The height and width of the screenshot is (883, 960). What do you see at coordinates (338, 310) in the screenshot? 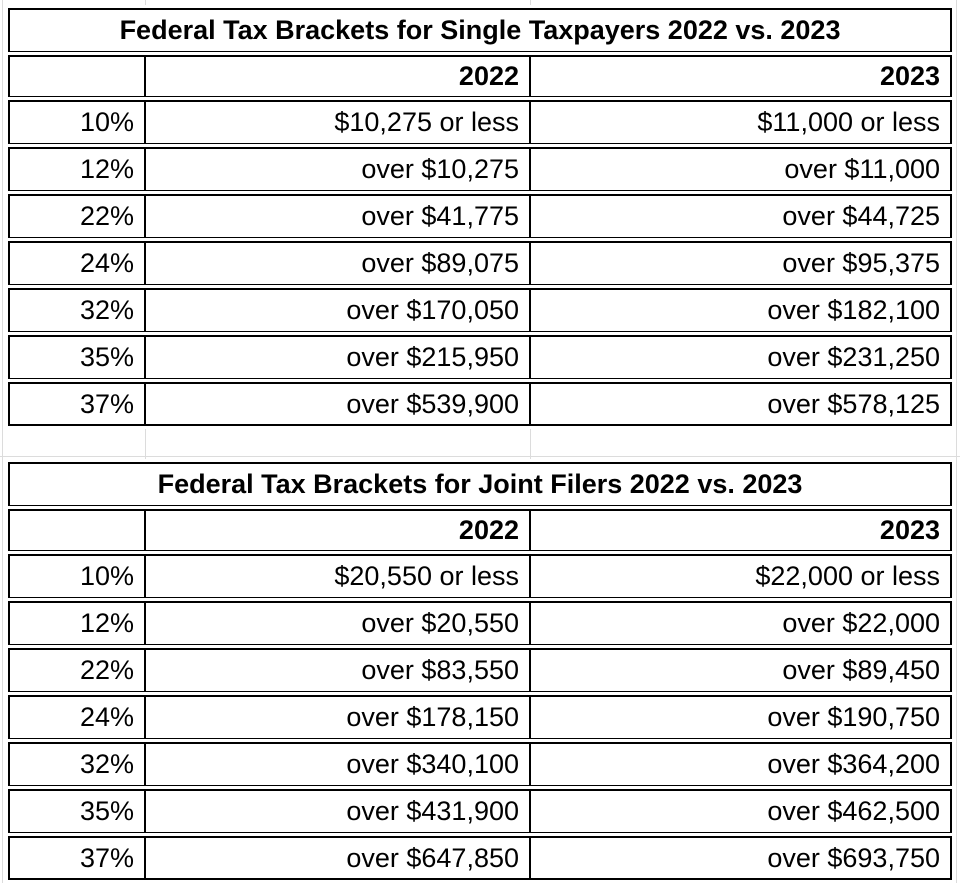
I see `bracket-2022-cell: over $170,050` at bounding box center [338, 310].